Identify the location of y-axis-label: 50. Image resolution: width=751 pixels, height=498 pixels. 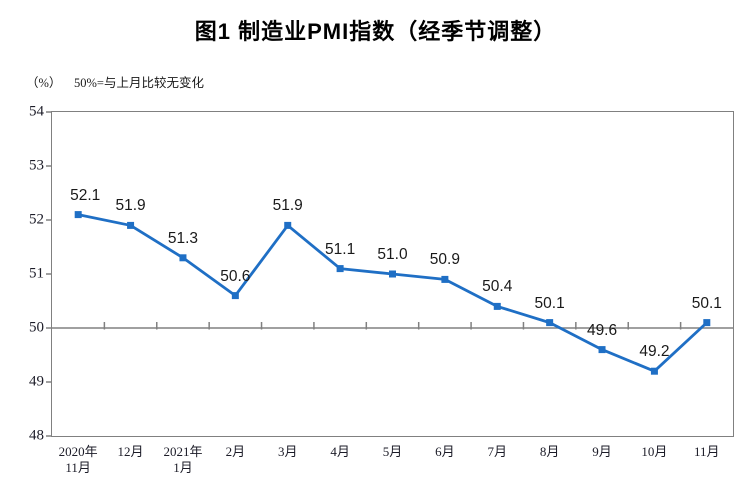
(36, 327).